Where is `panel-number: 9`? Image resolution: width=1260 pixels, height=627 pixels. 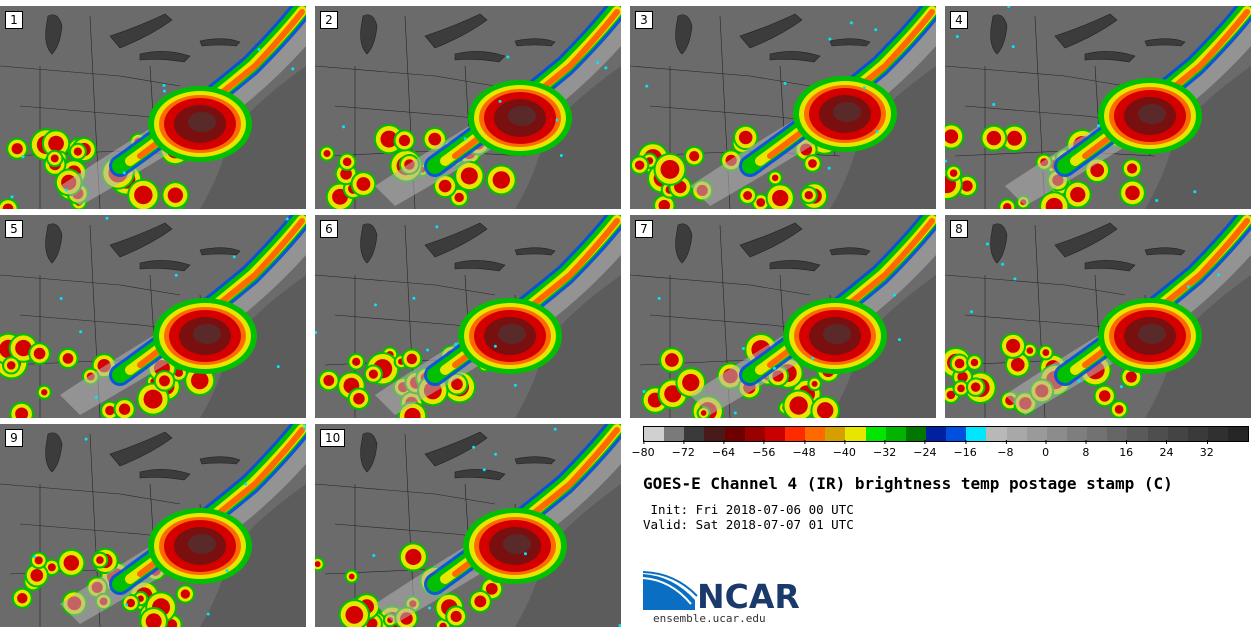 panel-number: 9 is located at coordinates (14, 438).